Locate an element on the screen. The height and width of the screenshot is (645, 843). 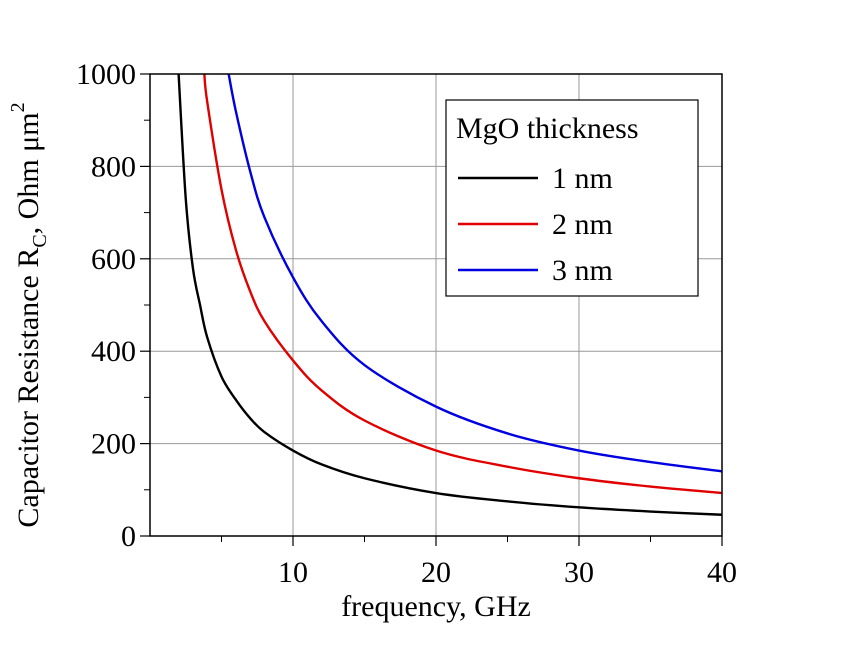
y-tick-label: 0 is located at coordinates (128, 536).